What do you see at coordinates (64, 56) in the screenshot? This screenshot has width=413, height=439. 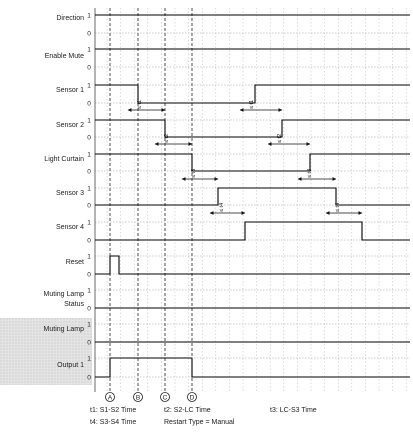 I see `signal-label: Enable Mute` at bounding box center [64, 56].